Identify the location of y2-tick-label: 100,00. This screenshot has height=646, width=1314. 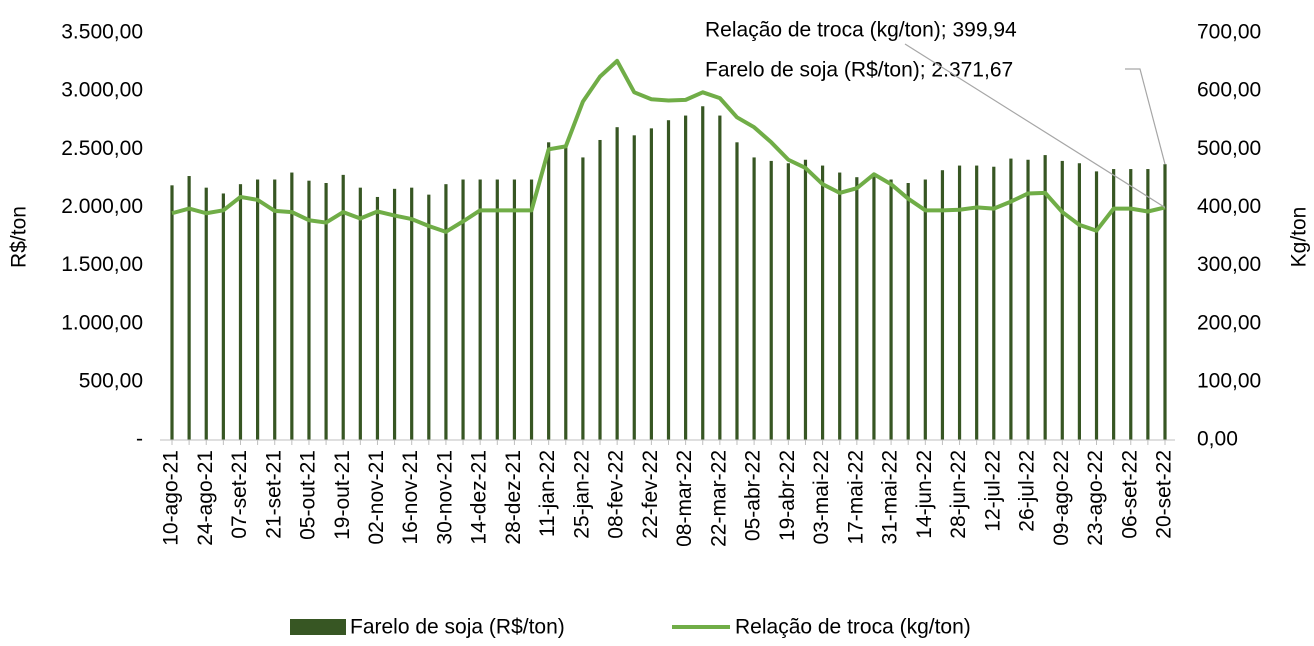
(1229, 380).